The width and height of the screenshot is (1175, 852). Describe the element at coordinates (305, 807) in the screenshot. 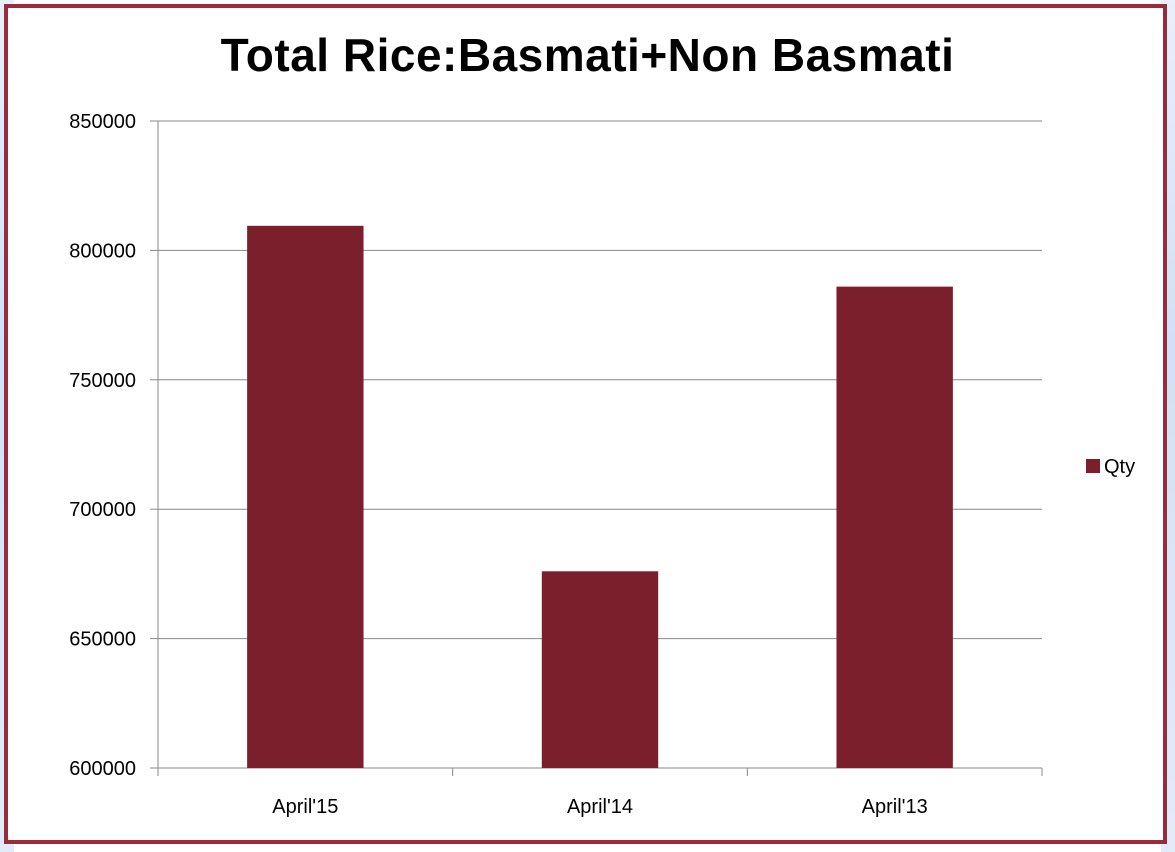

I see `x-tick-label: April'15` at that location.